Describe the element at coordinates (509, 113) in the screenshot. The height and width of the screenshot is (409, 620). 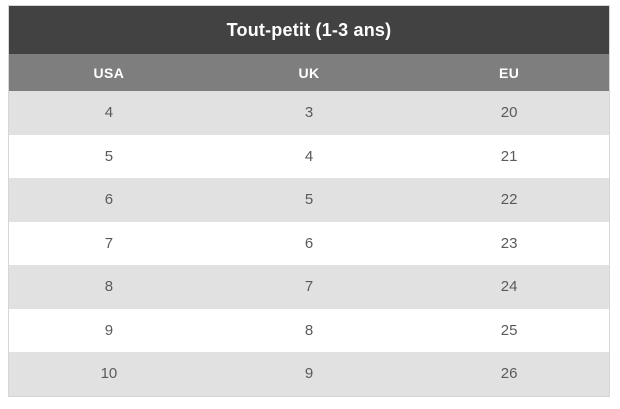
I see `table-cell-eu: 20` at that location.